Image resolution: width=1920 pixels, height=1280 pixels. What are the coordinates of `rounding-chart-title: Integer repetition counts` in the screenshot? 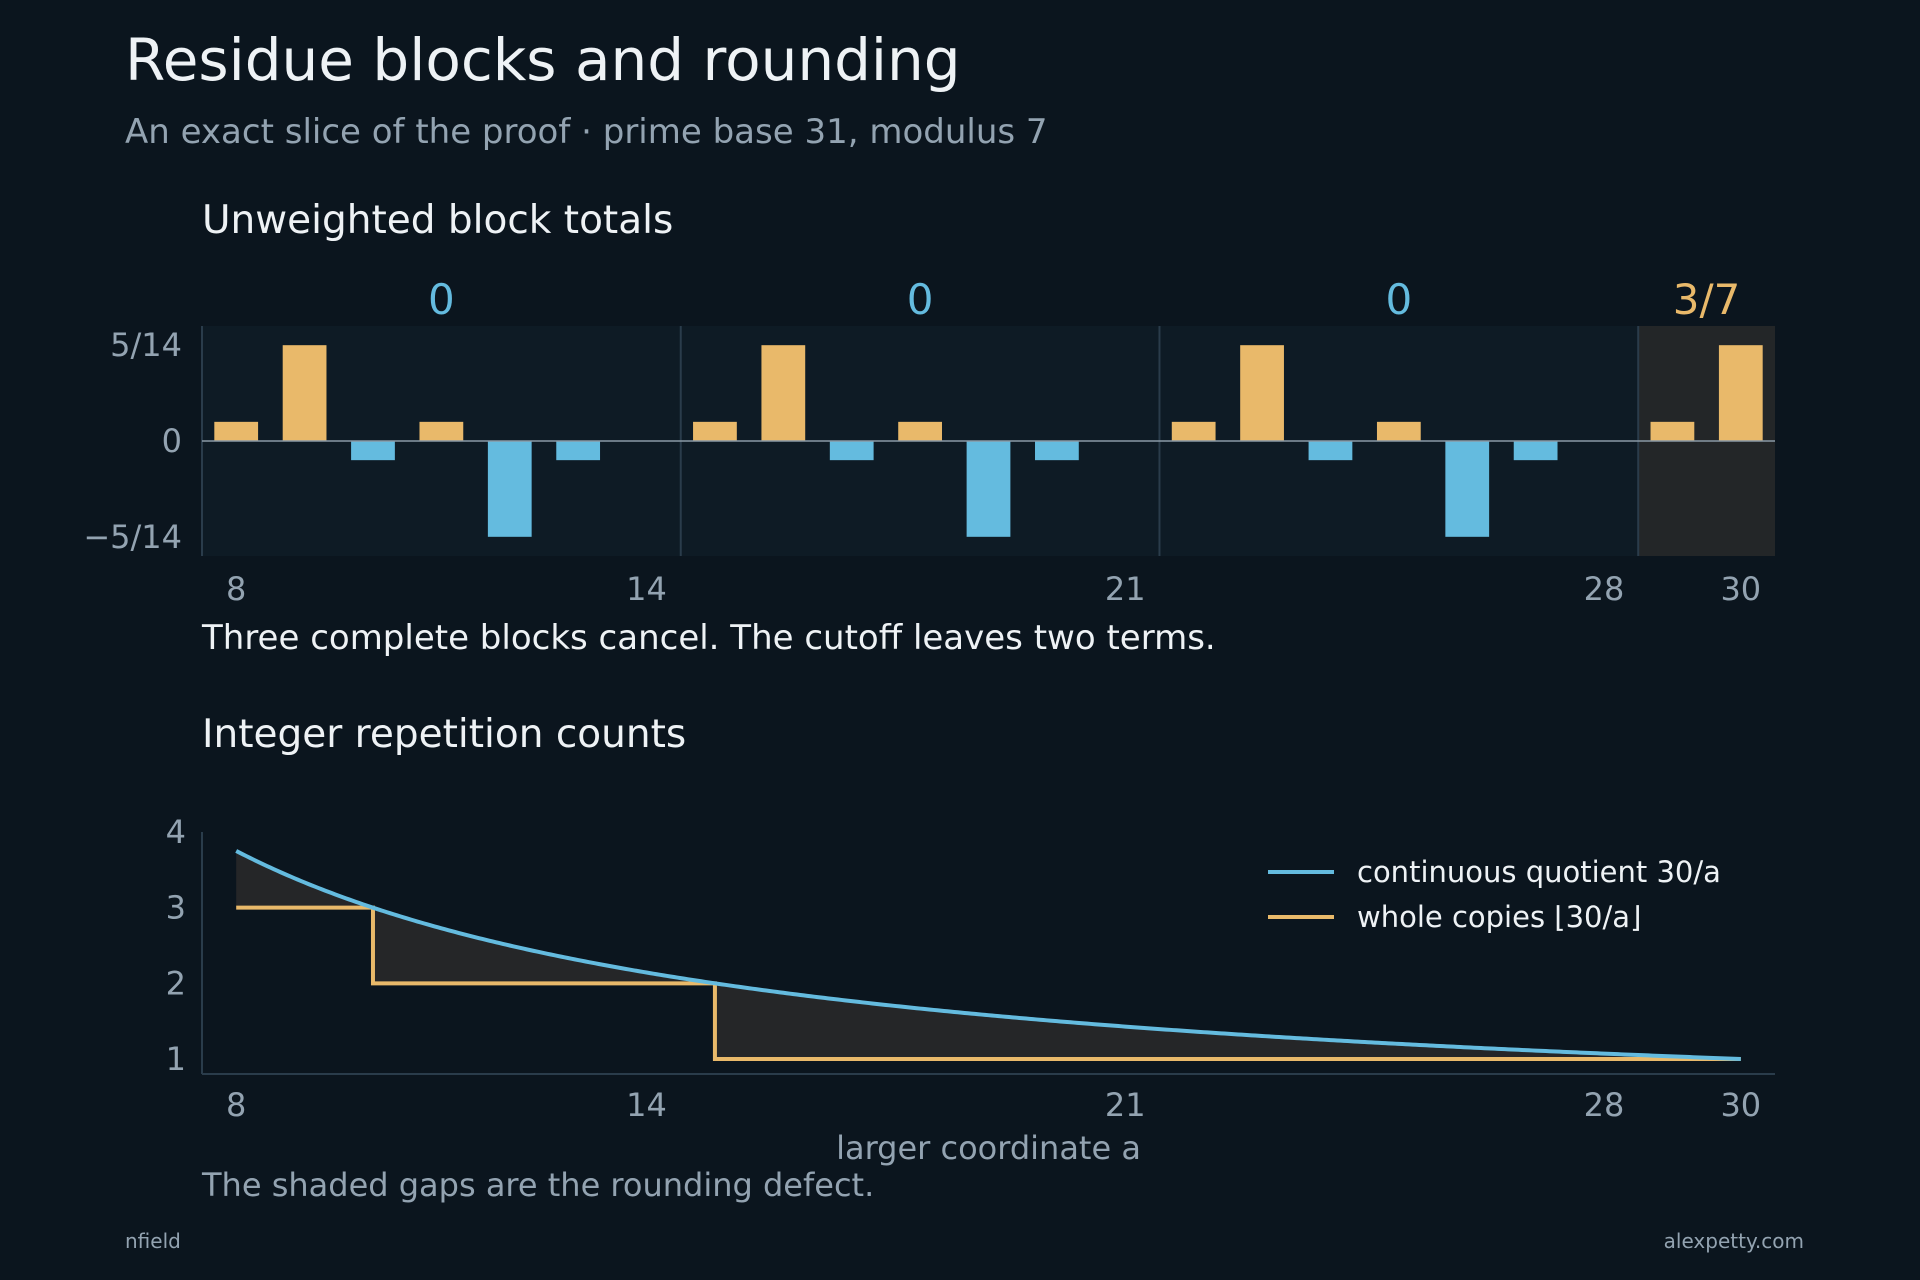 It's located at (444, 734).